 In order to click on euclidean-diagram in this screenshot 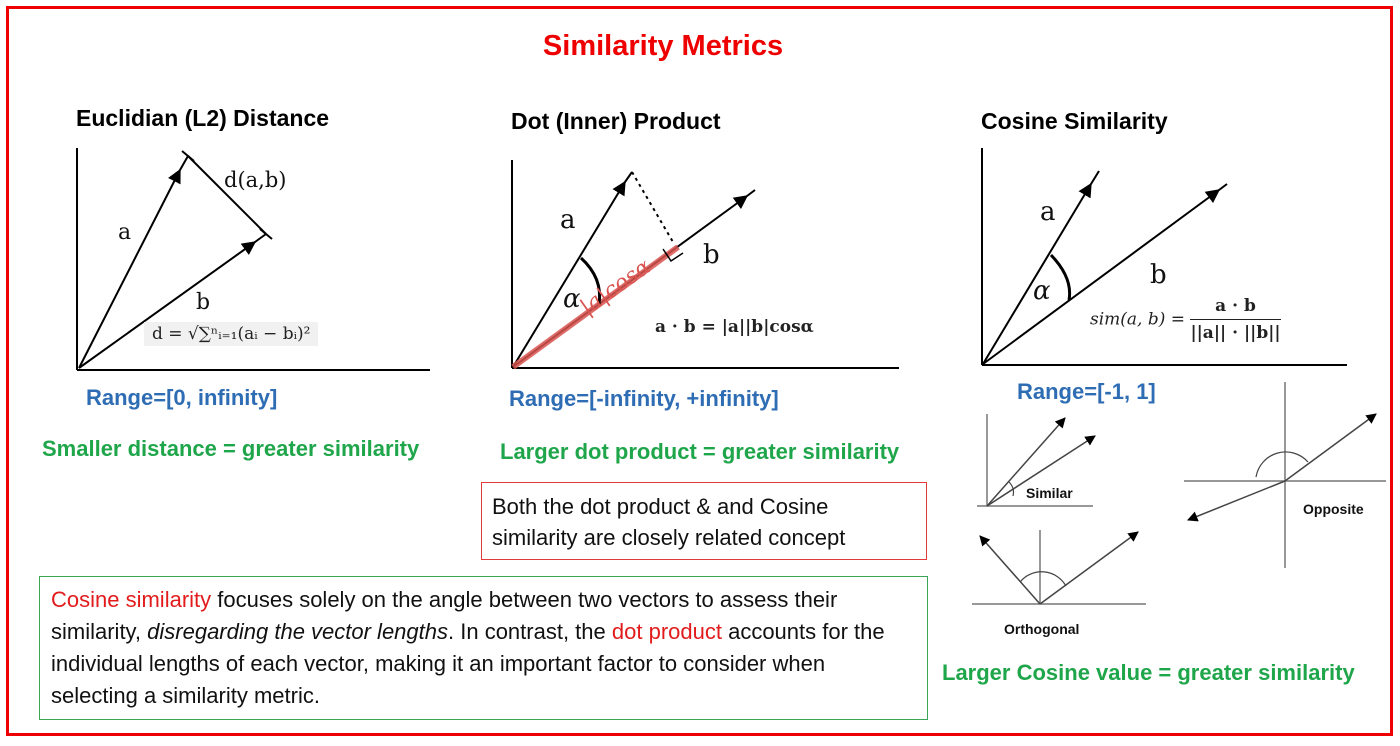, I will do `click(253, 259)`.